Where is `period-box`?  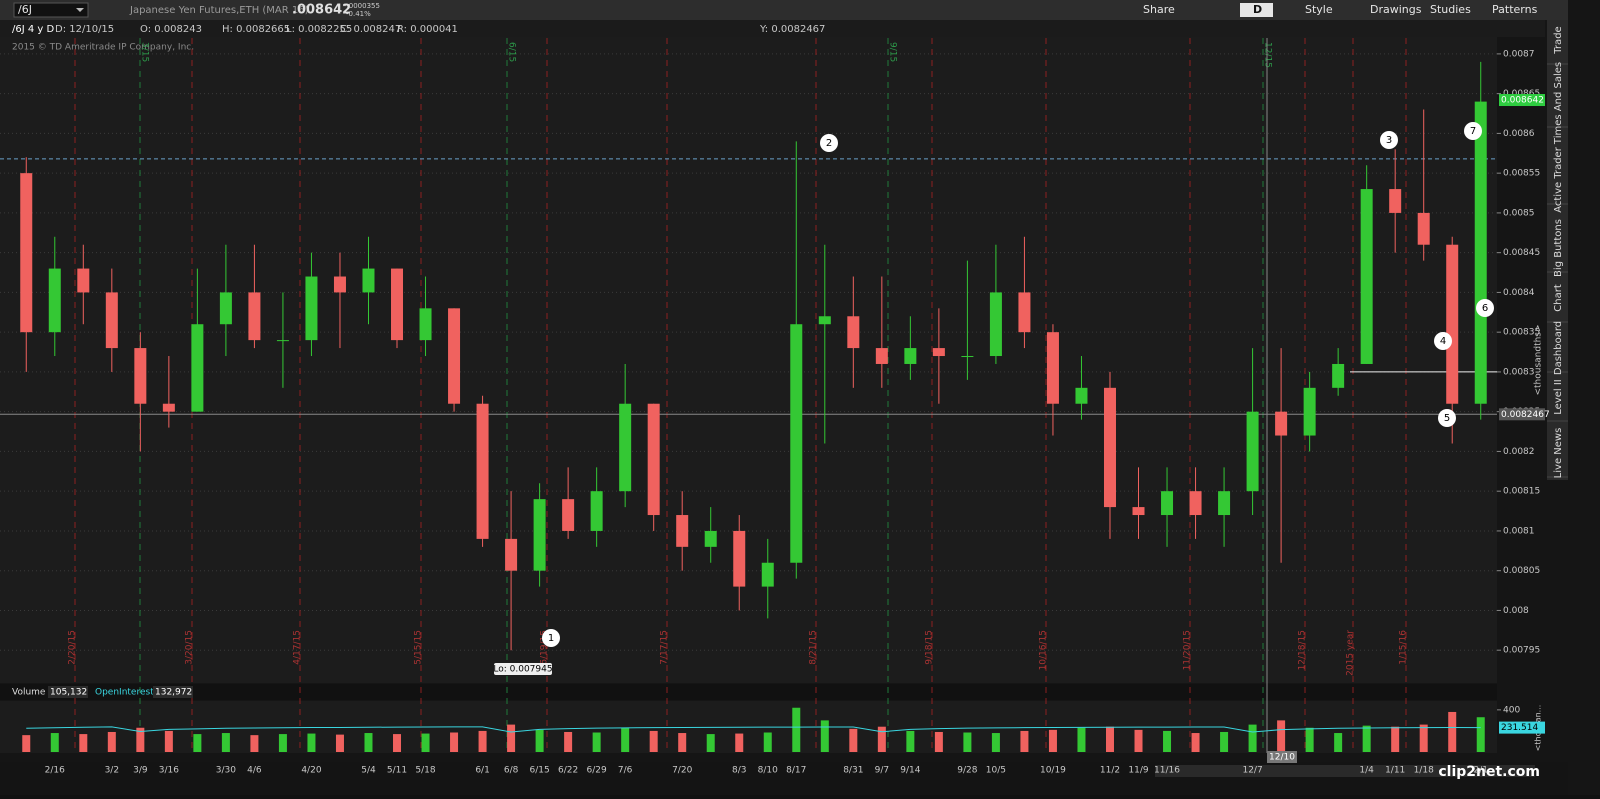 period-box is located at coordinates (1256, 10).